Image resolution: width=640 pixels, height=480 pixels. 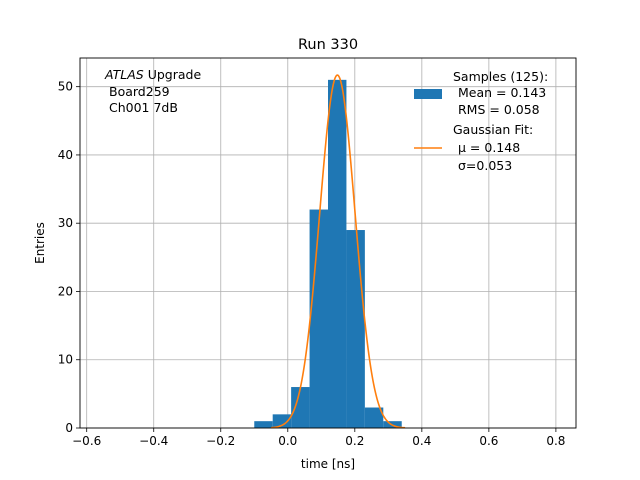 What do you see at coordinates (65, 155) in the screenshot?
I see `y-tick-label: 40` at bounding box center [65, 155].